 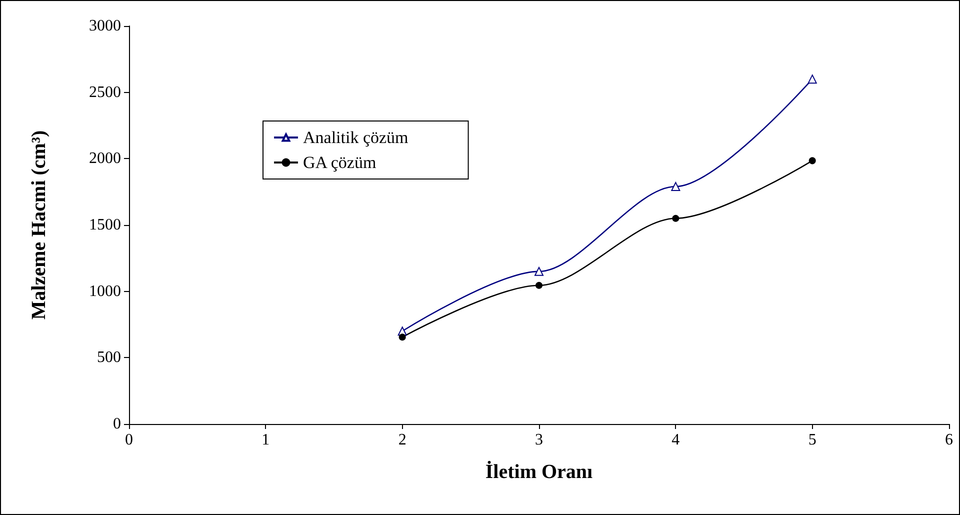 I want to click on x-tick-label: 4, so click(x=676, y=440).